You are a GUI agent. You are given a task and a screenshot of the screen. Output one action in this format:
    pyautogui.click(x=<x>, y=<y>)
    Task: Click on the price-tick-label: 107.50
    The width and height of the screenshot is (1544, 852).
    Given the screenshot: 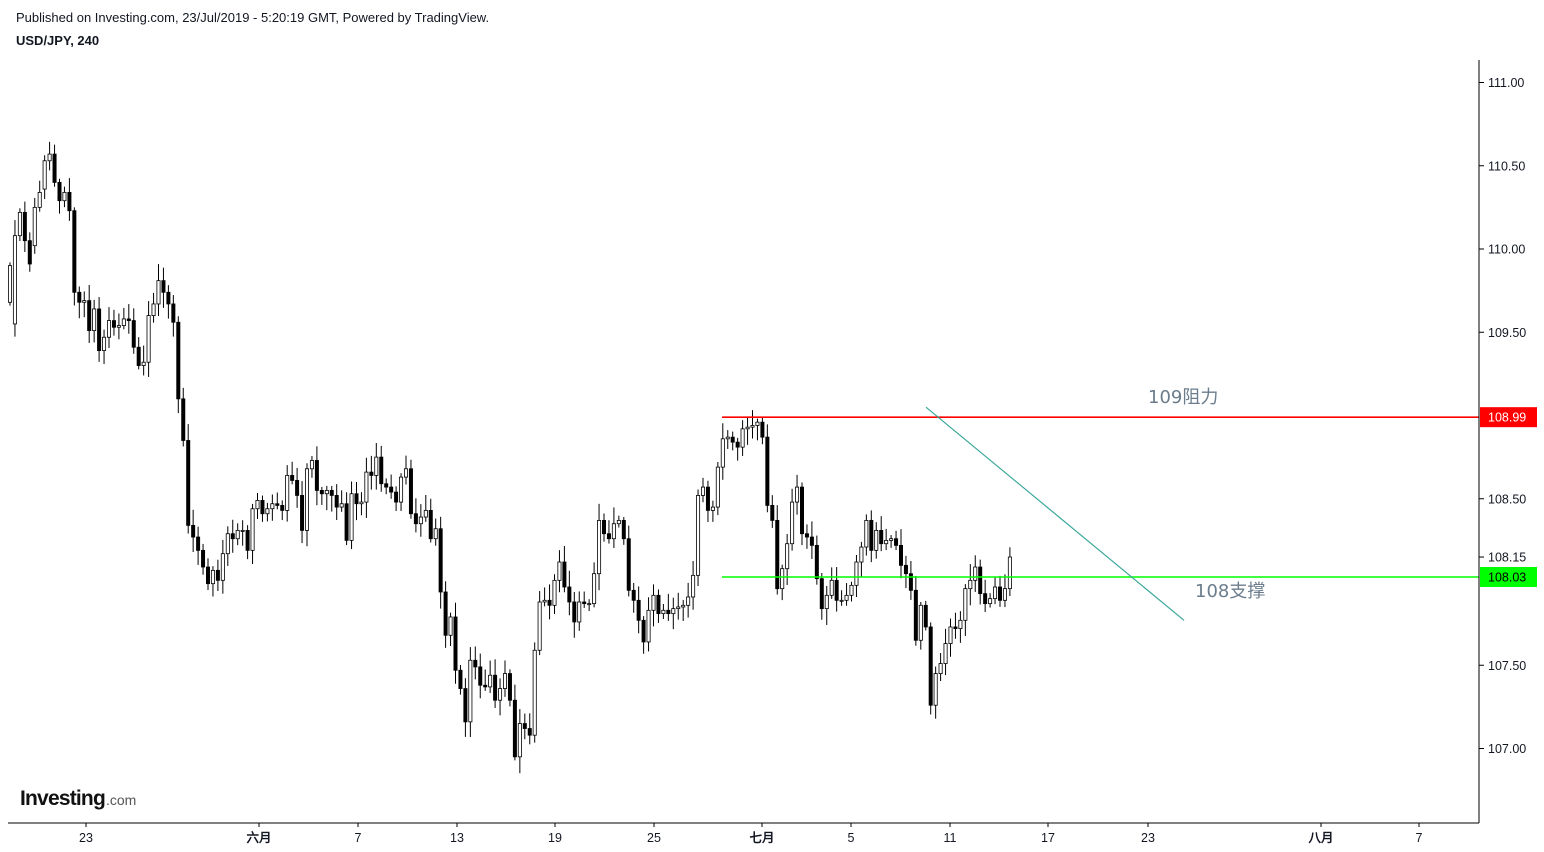 What is the action you would take?
    pyautogui.click(x=1507, y=666)
    